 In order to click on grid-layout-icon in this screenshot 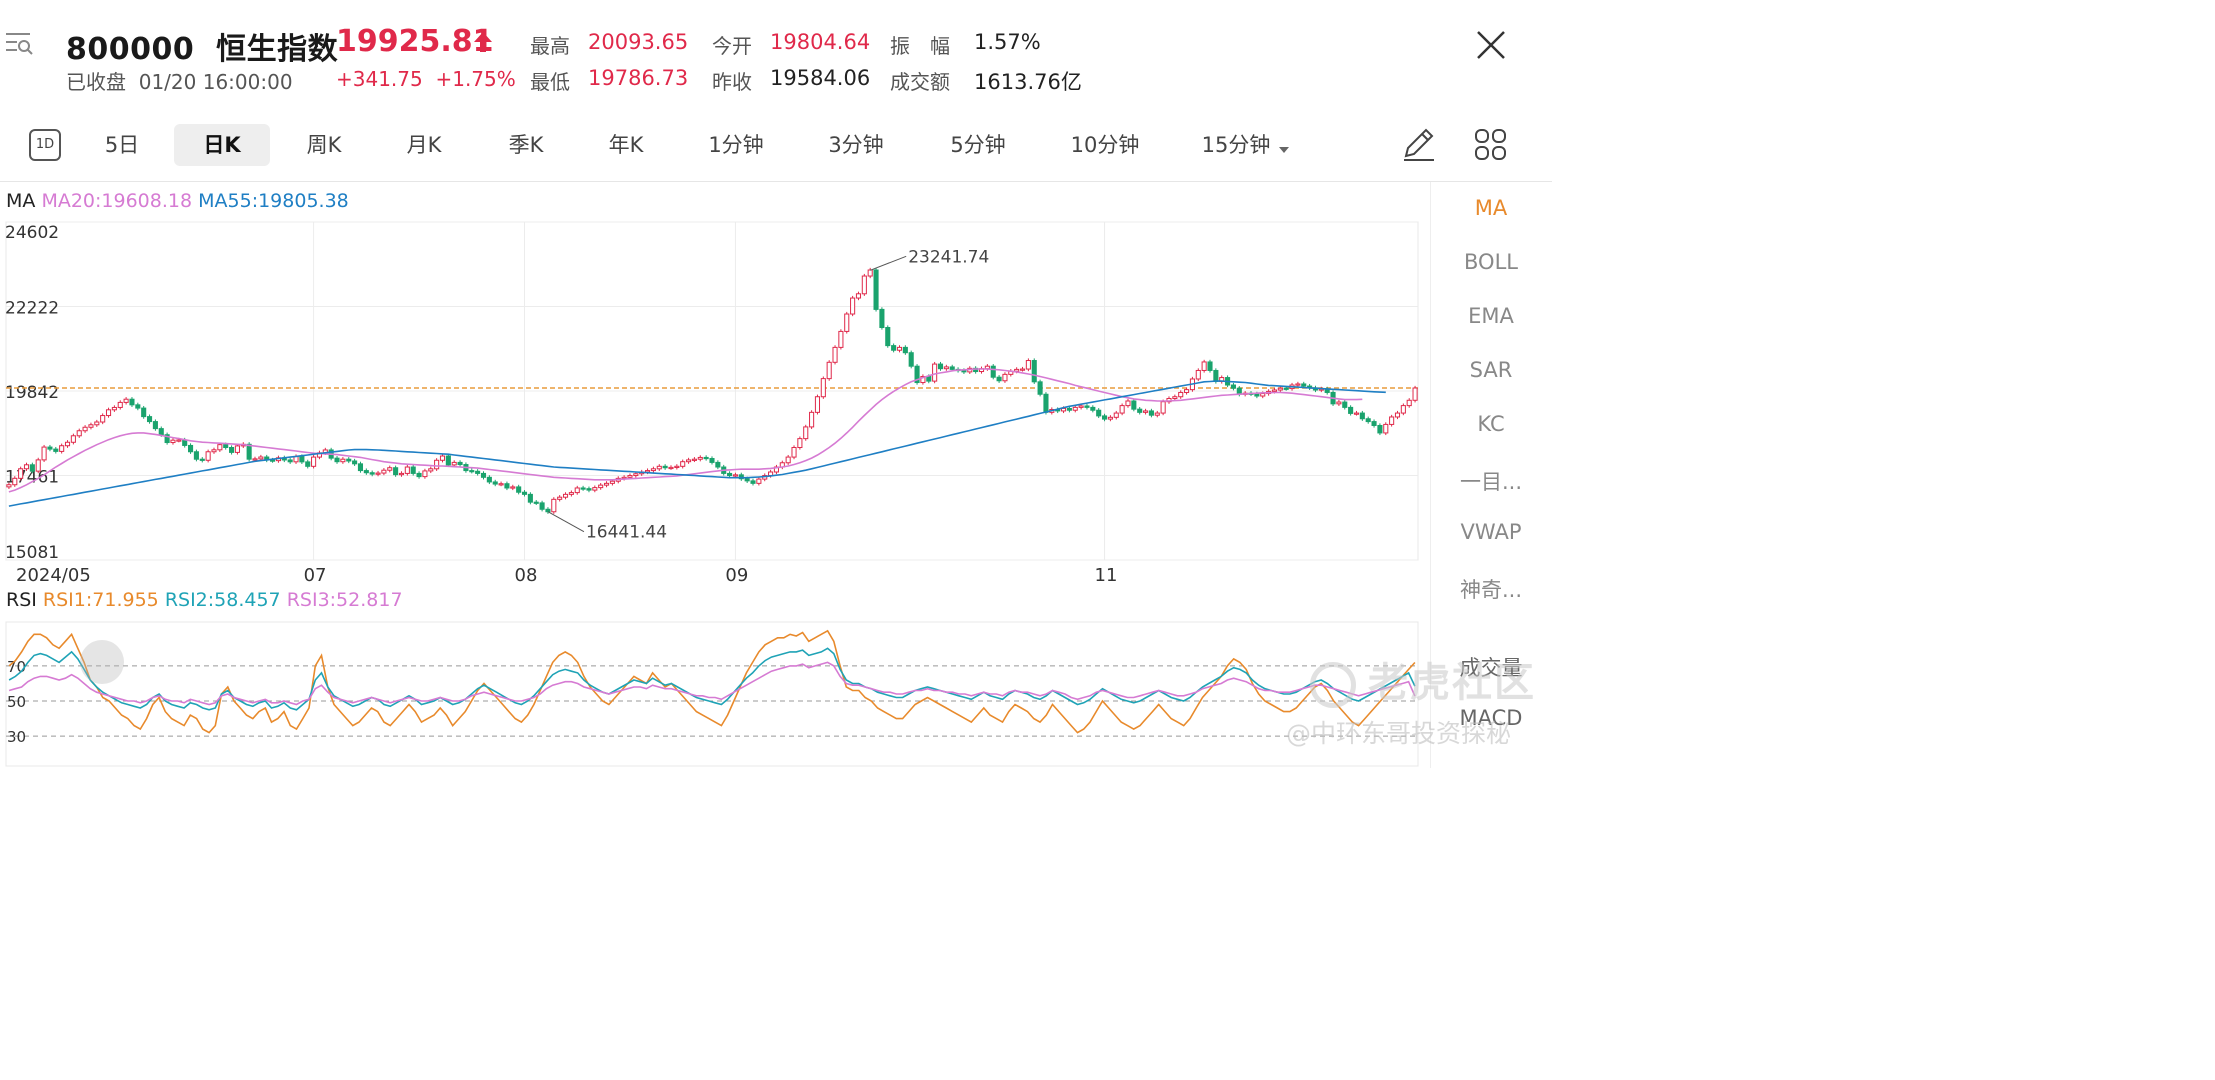, I will do `click(1491, 145)`.